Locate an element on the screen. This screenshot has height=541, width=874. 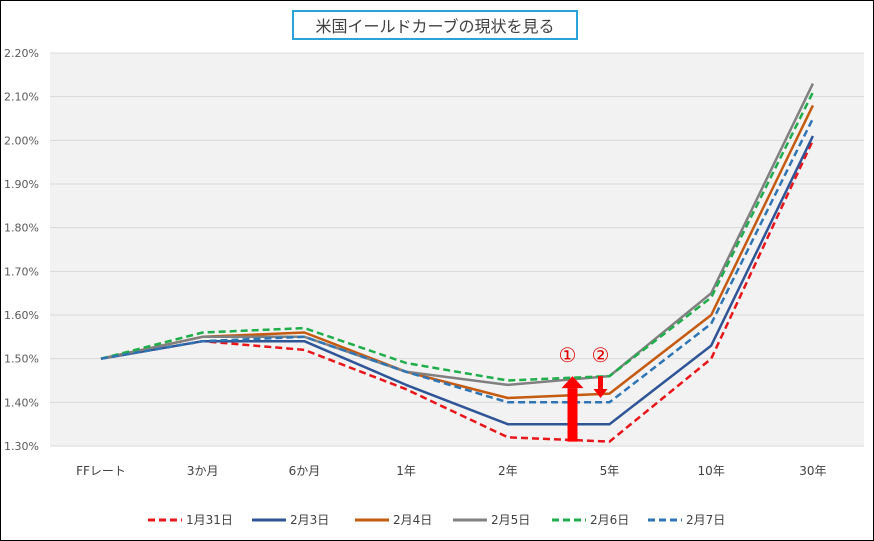
x-tick-label: 10年 is located at coordinates (711, 471).